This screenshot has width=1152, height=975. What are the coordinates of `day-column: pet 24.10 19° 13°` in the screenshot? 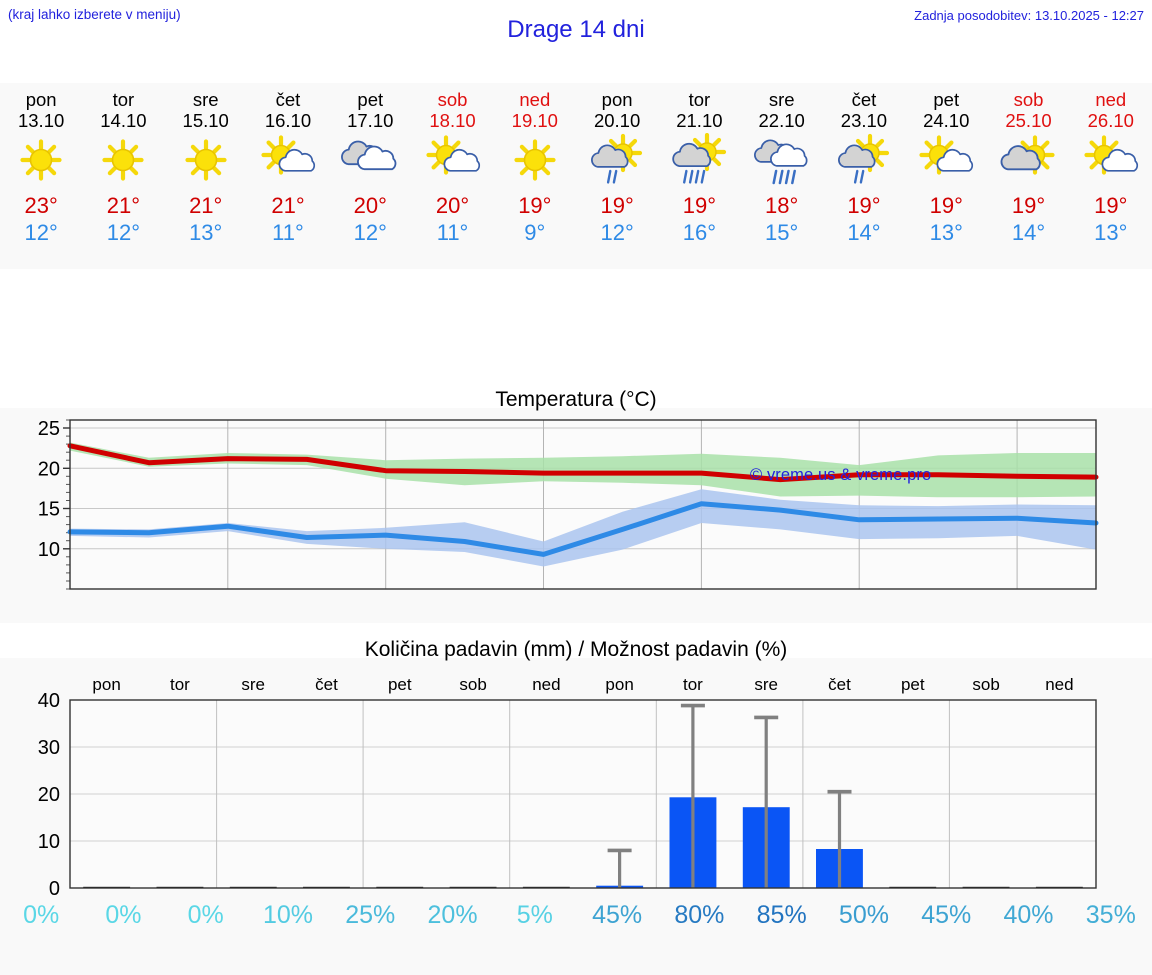 It's located at (946, 176).